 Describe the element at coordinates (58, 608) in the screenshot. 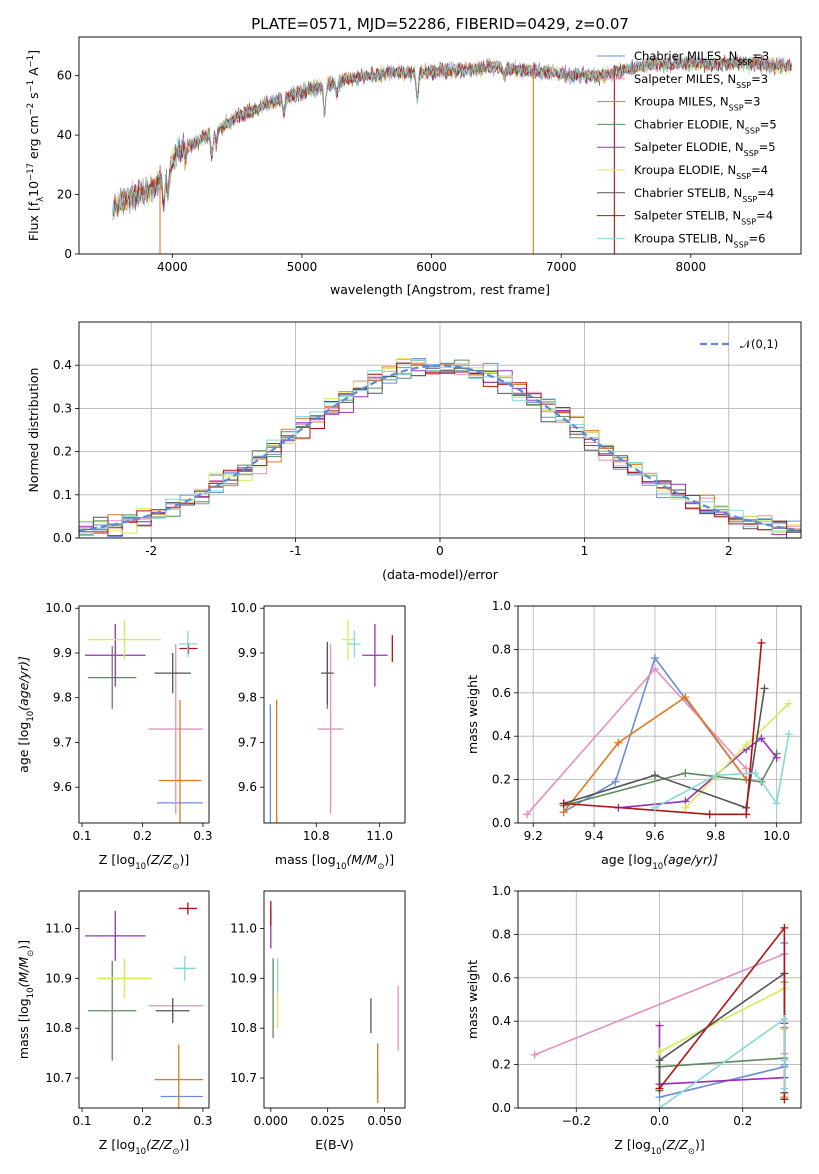

I see `y-tick-label: 10.0` at that location.